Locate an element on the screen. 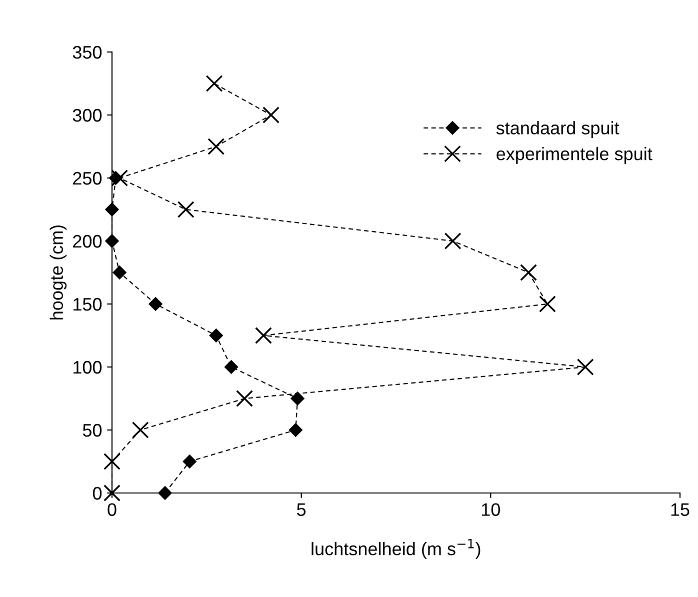  x-tick-label: 0 is located at coordinates (112, 509).